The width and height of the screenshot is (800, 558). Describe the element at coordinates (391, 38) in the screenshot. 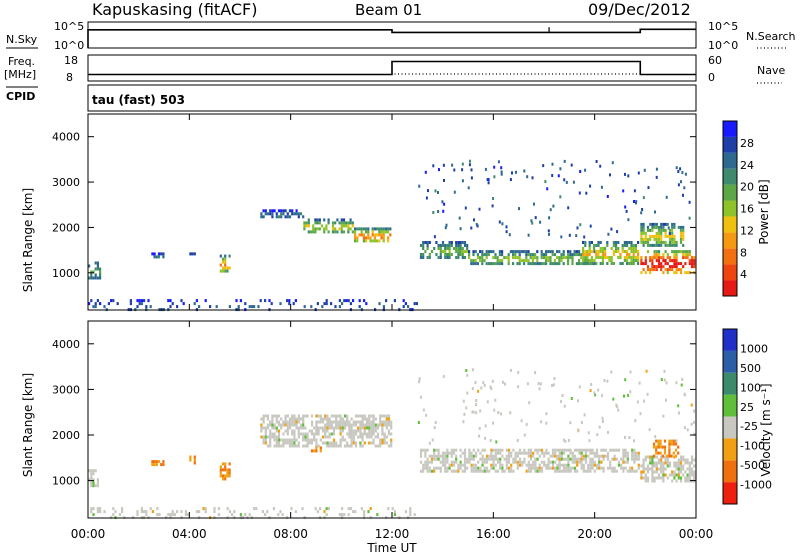

I see `nsky-line` at that location.